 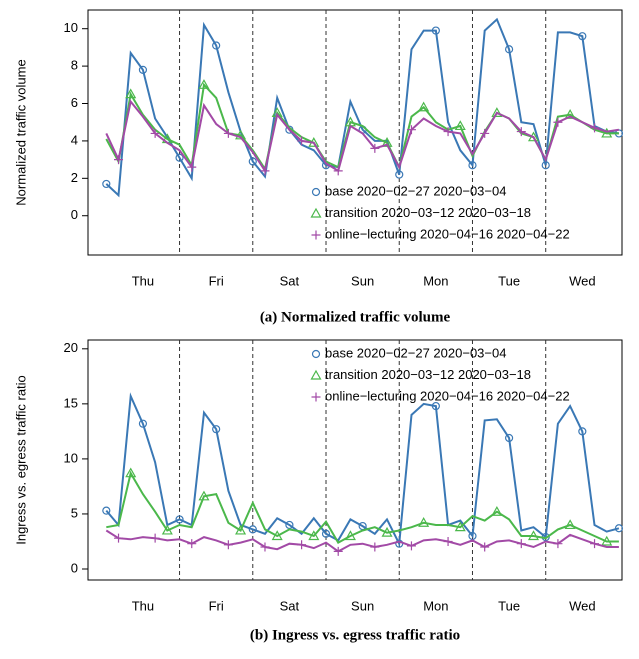 I want to click on legend-label: base 2020−02−27 2020−03−04, so click(x=415, y=190).